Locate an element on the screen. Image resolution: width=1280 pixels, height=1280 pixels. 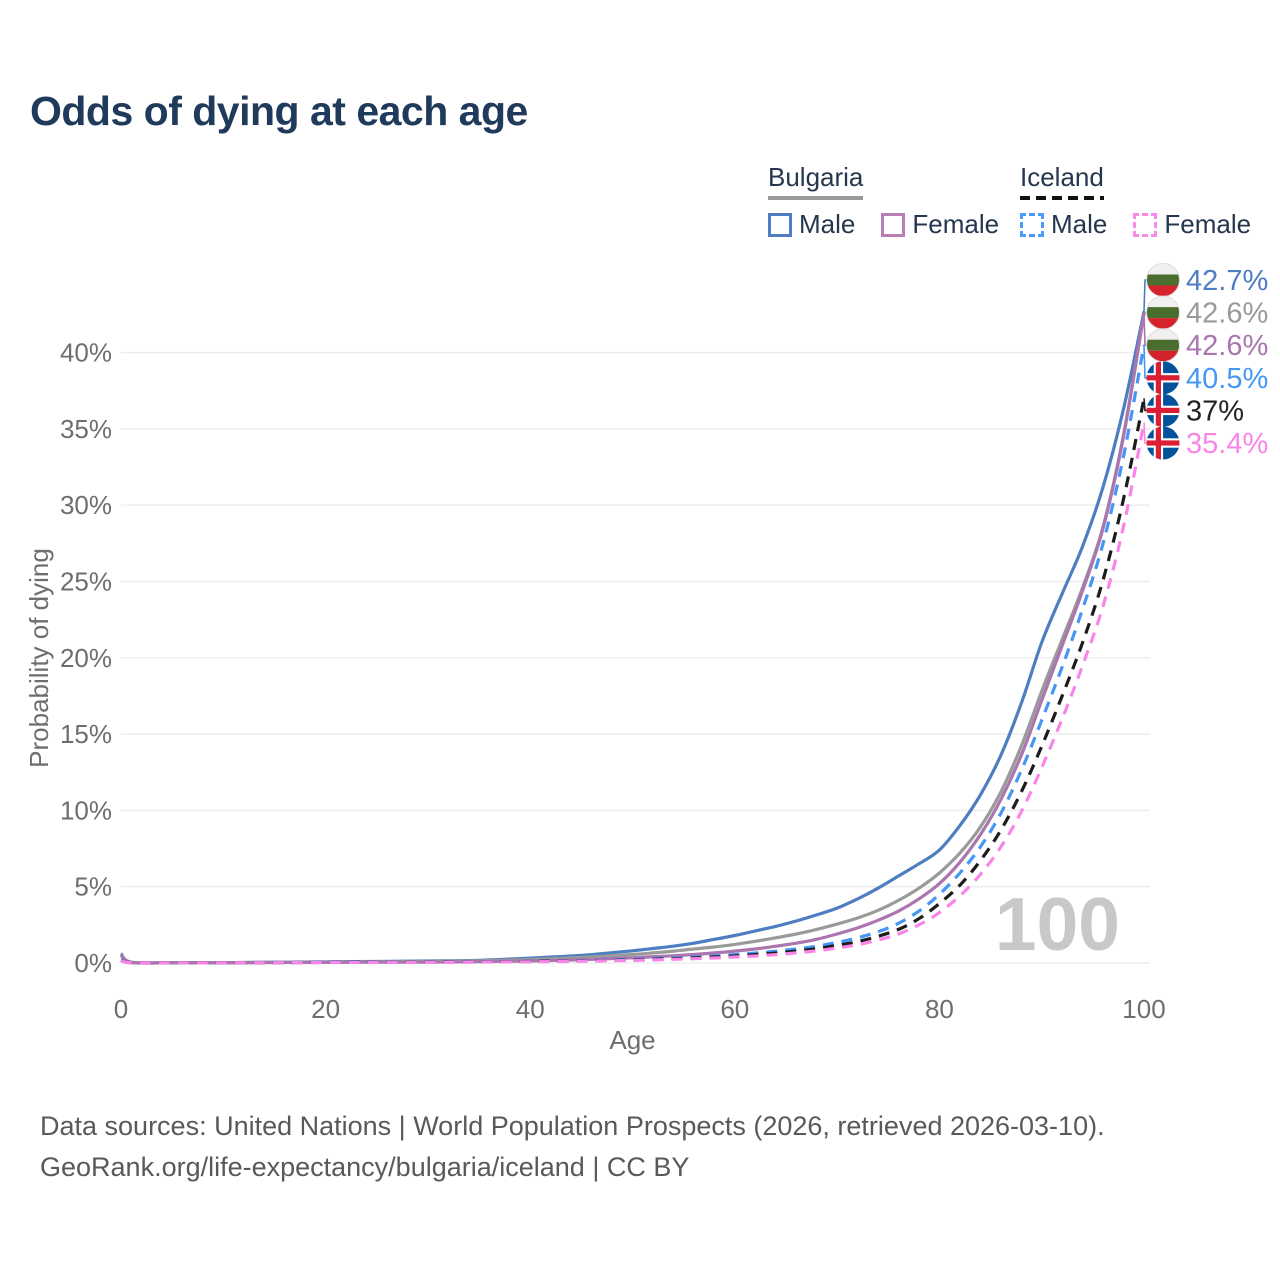
iceland-female-swatch-icon is located at coordinates (1145, 224).